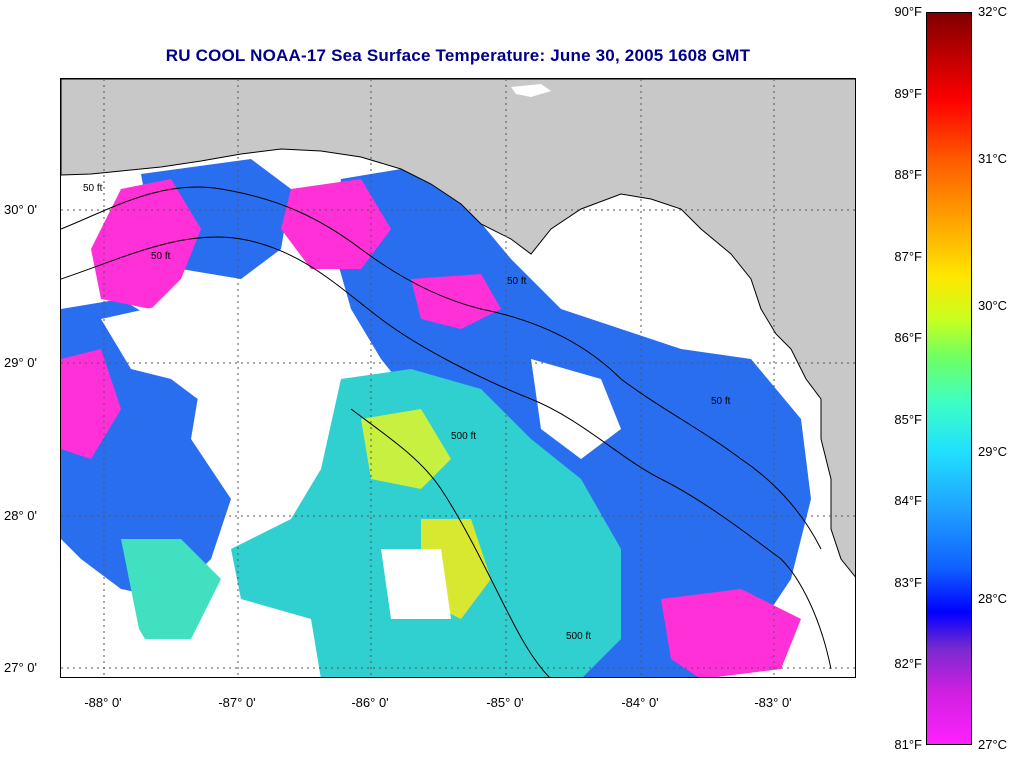 This screenshot has height=761, width=1024. I want to click on latitude-label: 27° 0', so click(20, 667).